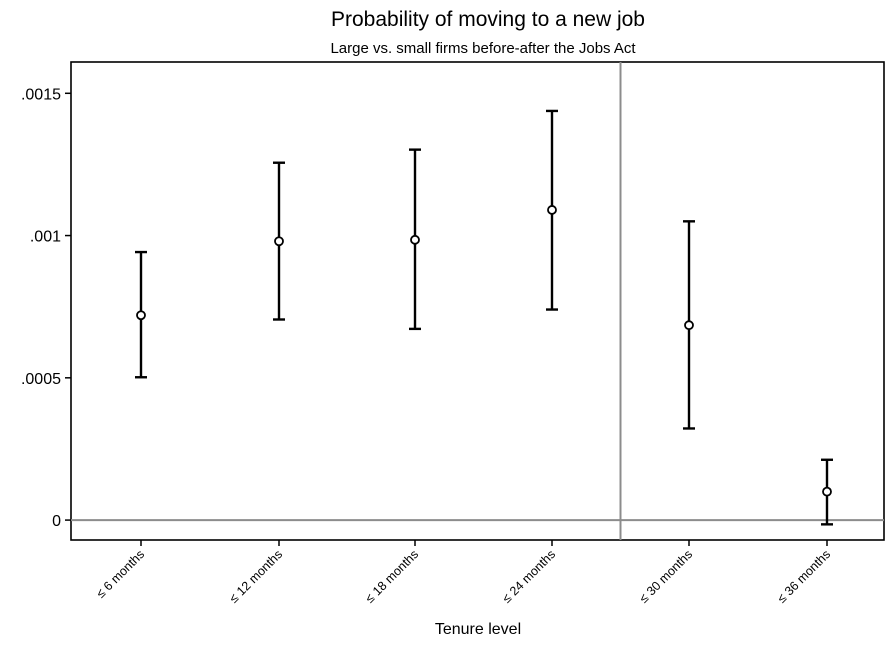 Image resolution: width=886 pixels, height=648 pixels. What do you see at coordinates (56, 521) in the screenshot?
I see `y-tick-label: 0` at bounding box center [56, 521].